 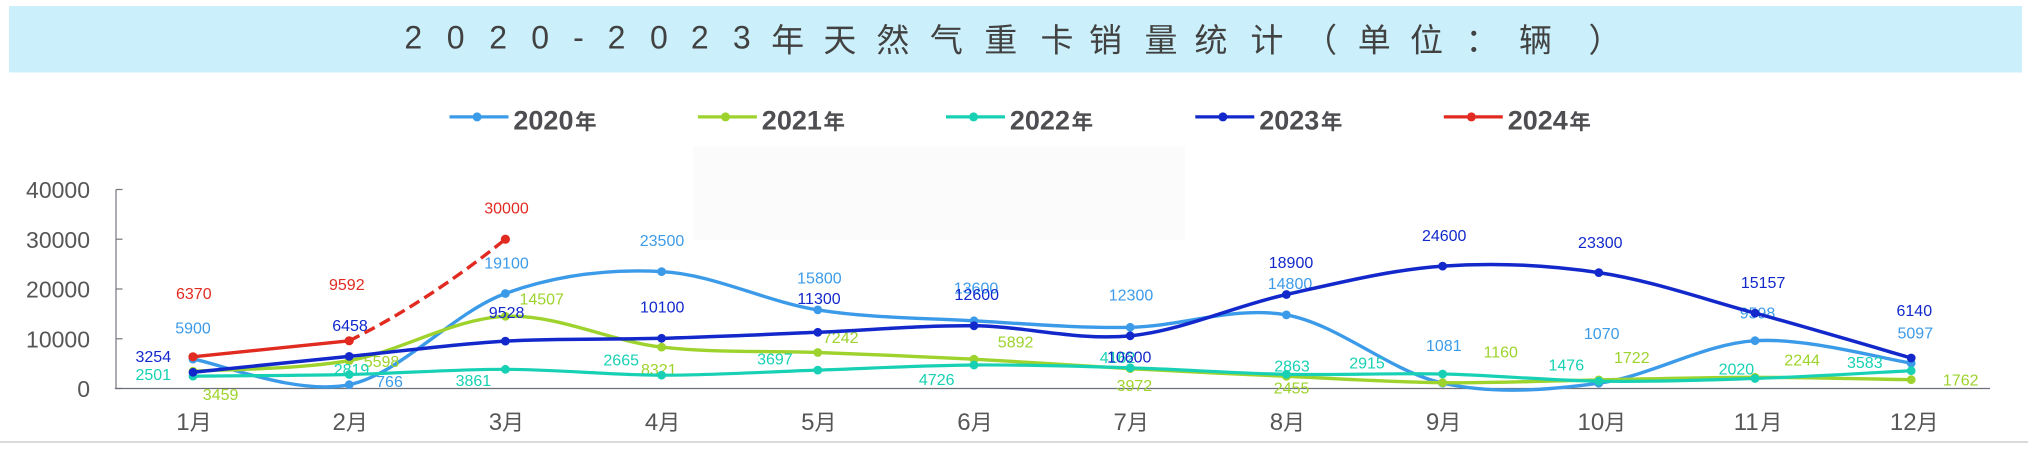 What do you see at coordinates (1961, 381) in the screenshot?
I see `svg-text: 1762` at bounding box center [1961, 381].